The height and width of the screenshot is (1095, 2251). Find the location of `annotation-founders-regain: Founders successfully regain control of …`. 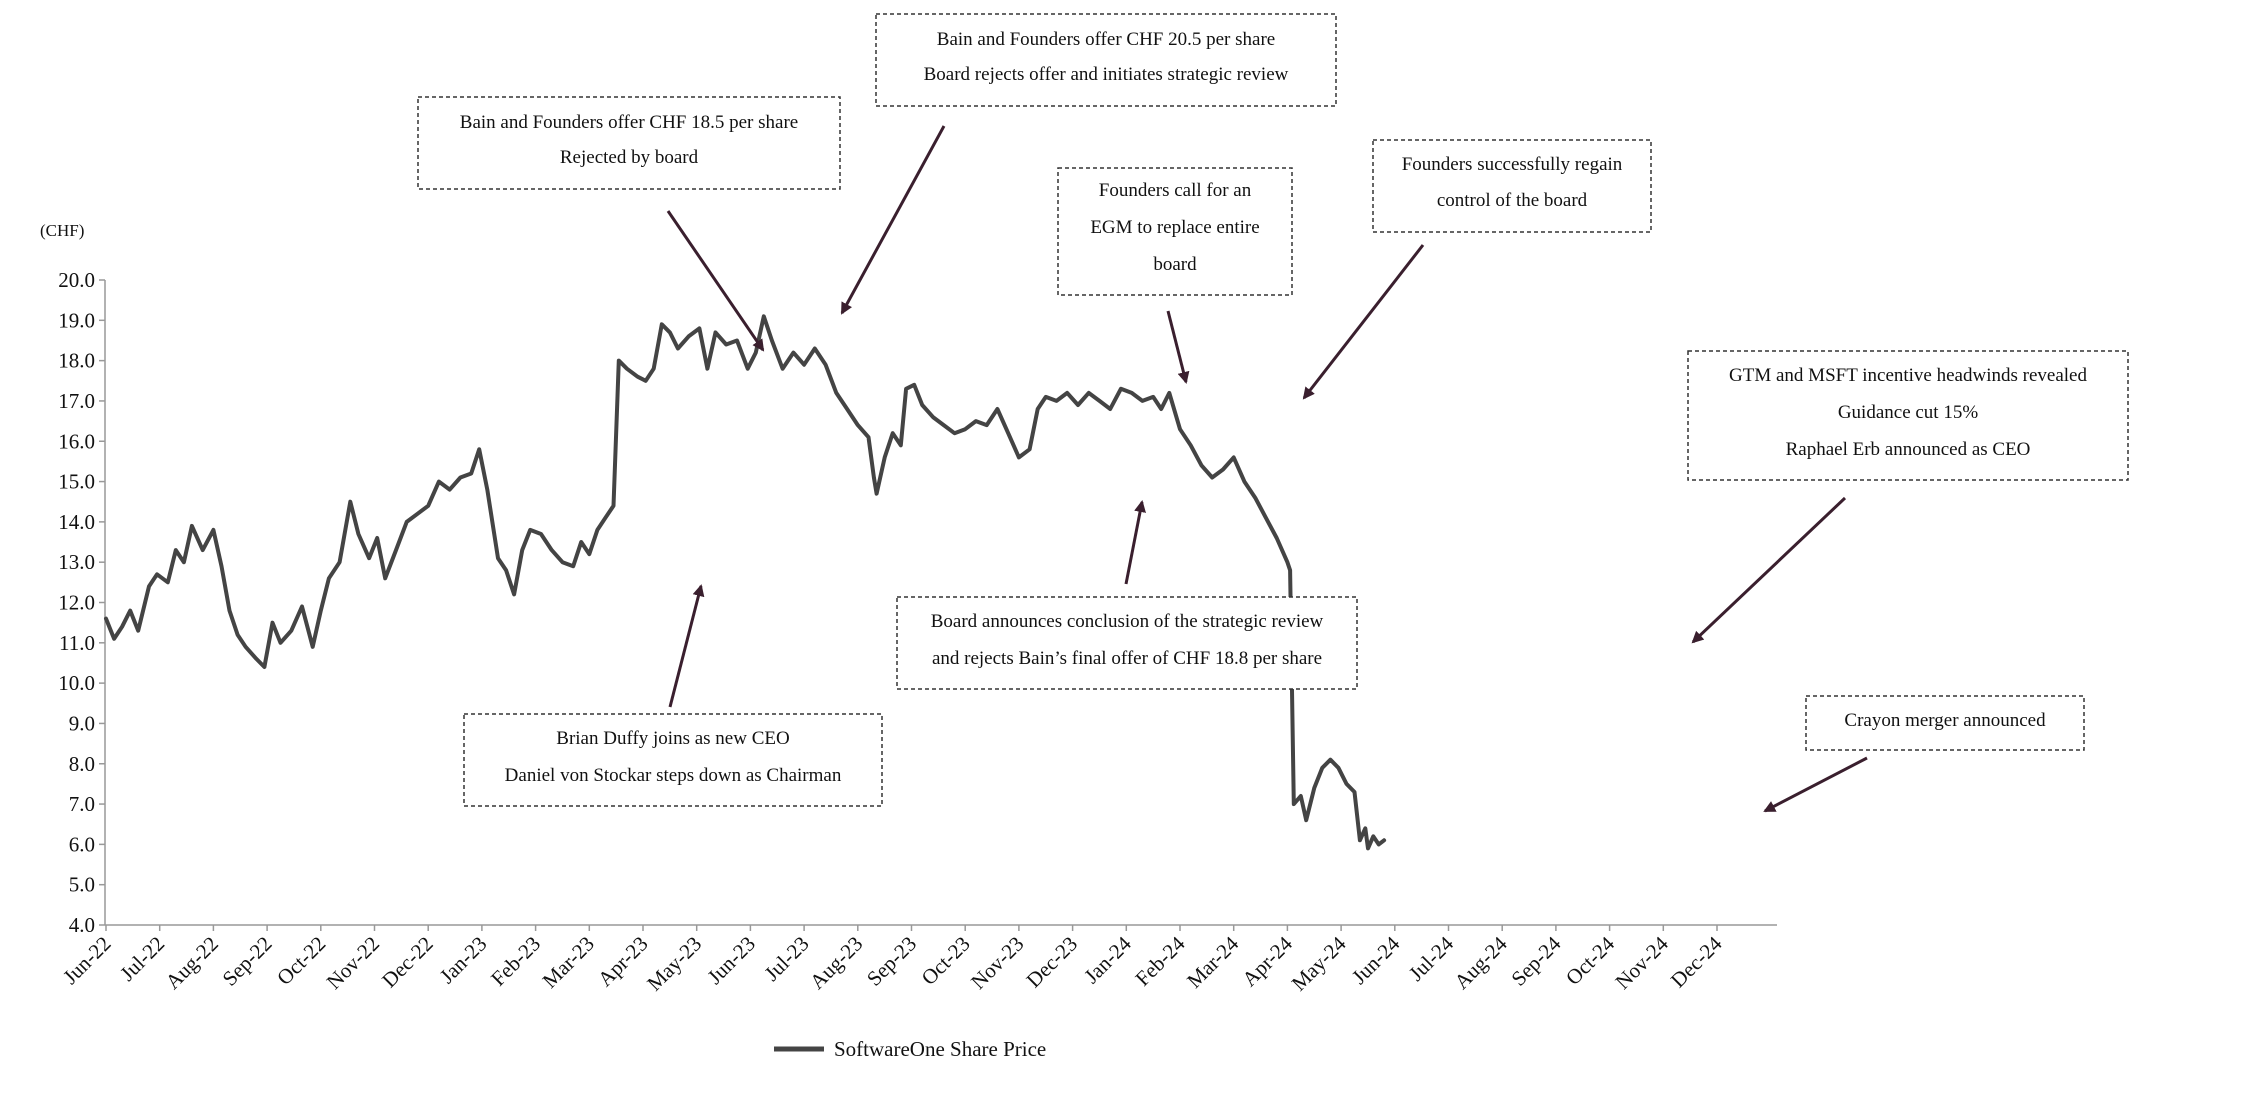

annotation-founders-regain: Founders successfully regain control of … is located at coordinates (1477, 269).